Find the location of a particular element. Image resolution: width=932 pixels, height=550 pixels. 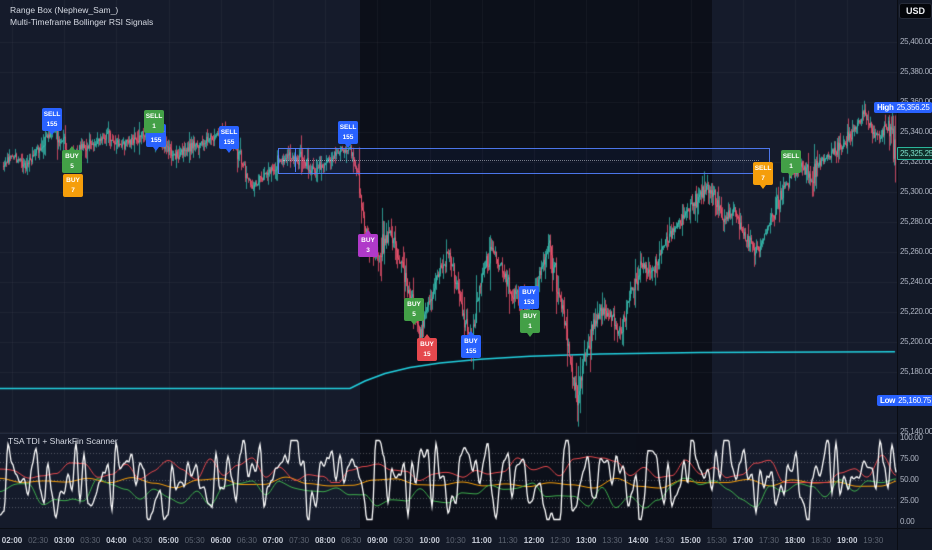

high-marker-value: 25,356.25 is located at coordinates (913, 107).